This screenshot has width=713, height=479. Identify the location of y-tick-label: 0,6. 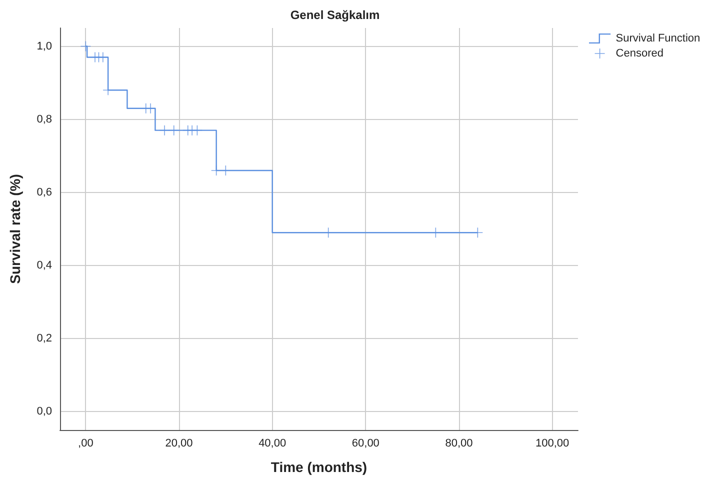
(44, 192).